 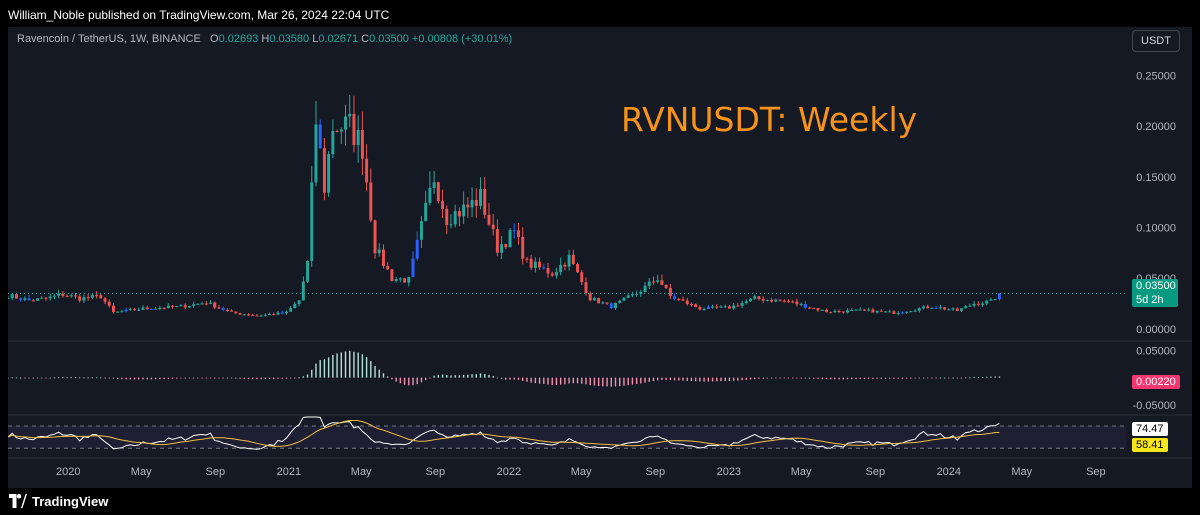 What do you see at coordinates (141, 472) in the screenshot?
I see `time-axis-tick: May` at bounding box center [141, 472].